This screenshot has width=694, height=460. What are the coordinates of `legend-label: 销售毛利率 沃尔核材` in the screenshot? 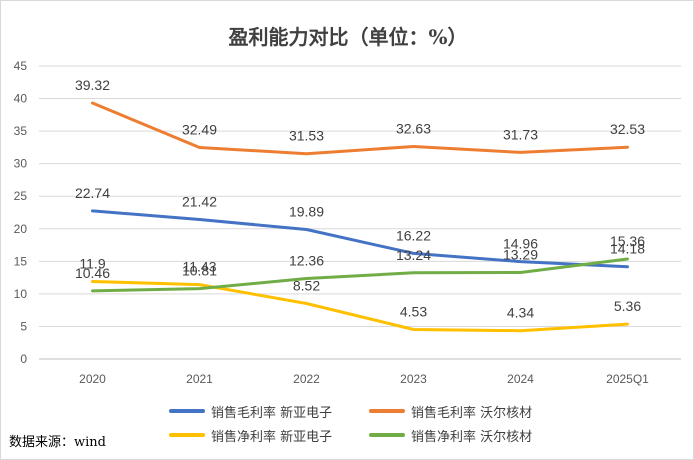 It's located at (472, 413).